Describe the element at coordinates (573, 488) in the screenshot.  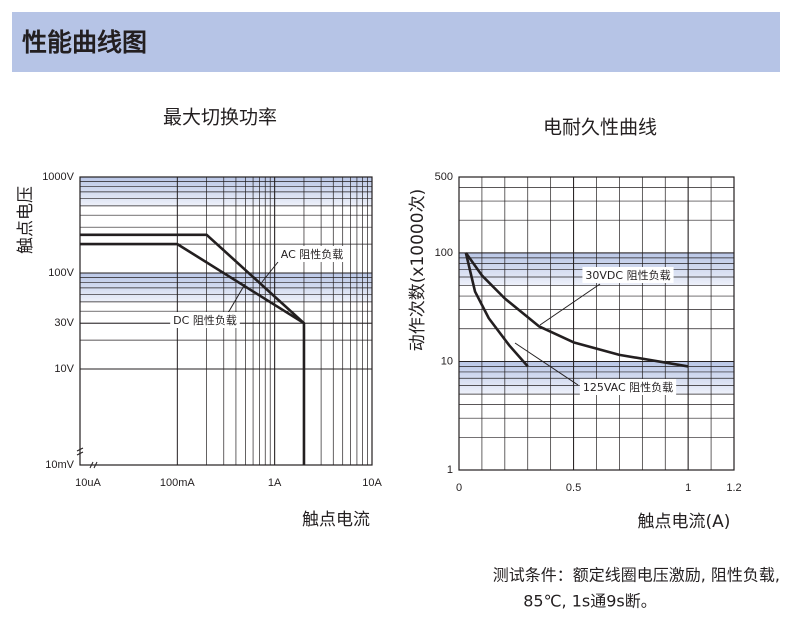
I see `x-tick-label: 0.5` at that location.